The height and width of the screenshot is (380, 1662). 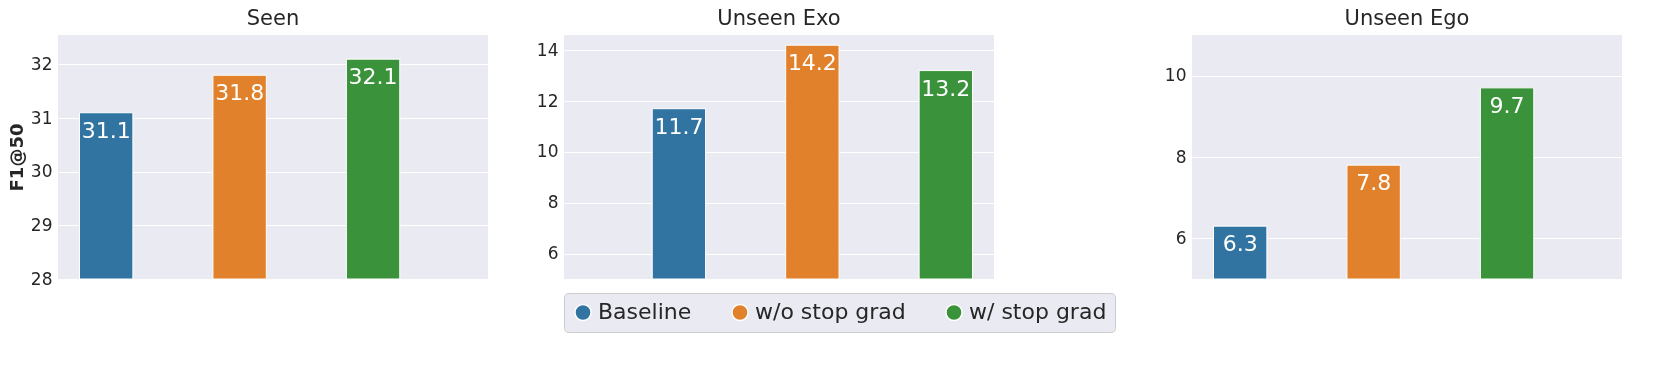 I want to click on legend-label: w/ stop grad, so click(x=1038, y=312).